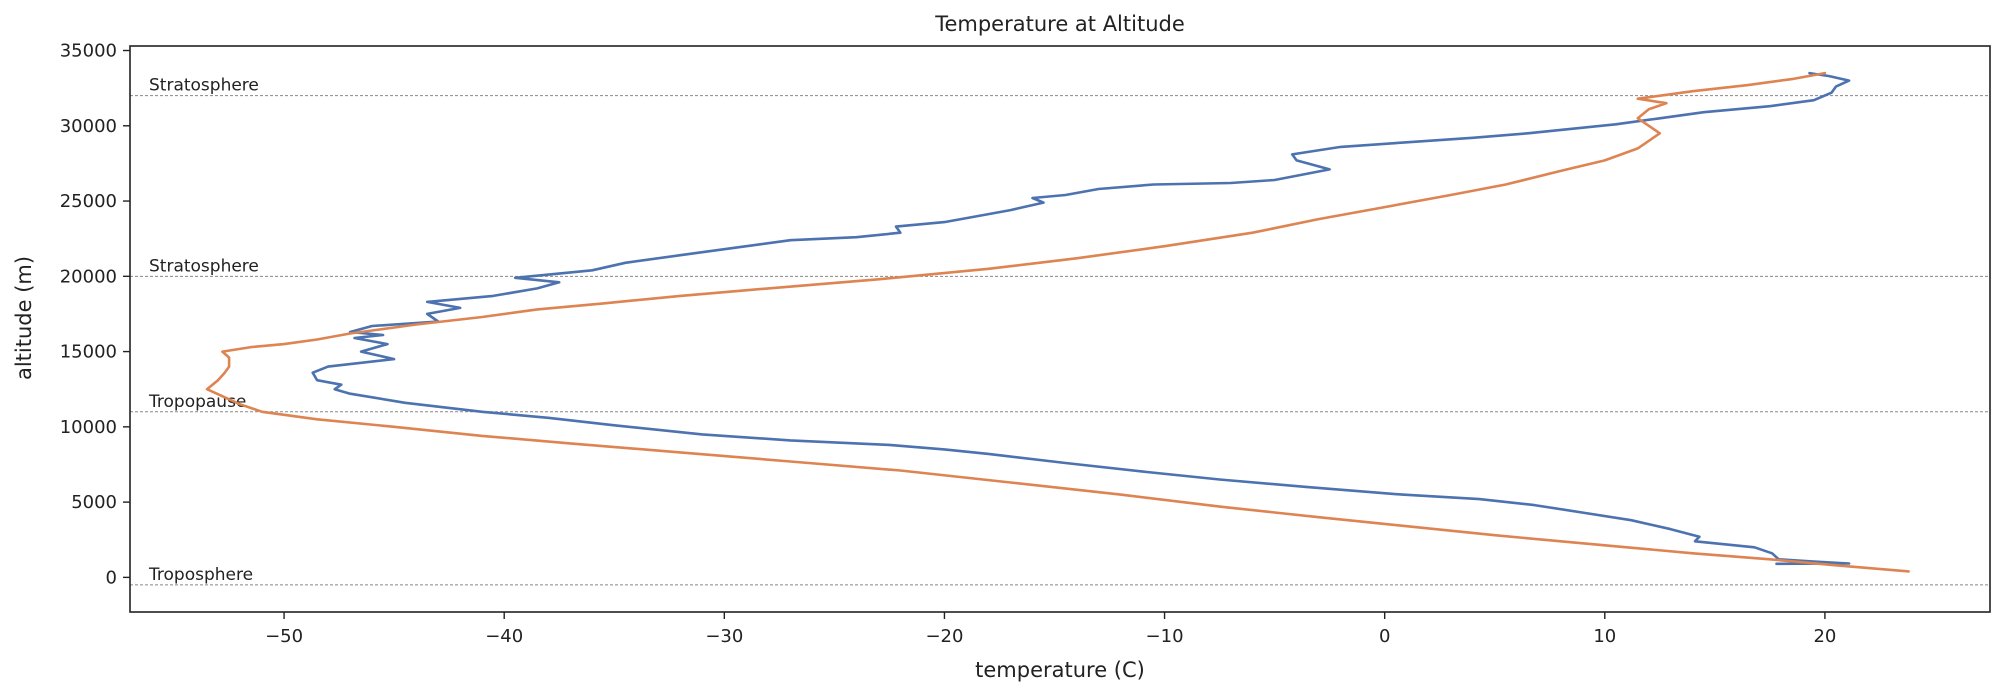  I want to click on x-axis: −50 −40 −30 −20 −10 0 10 20, so click(1050, 629).